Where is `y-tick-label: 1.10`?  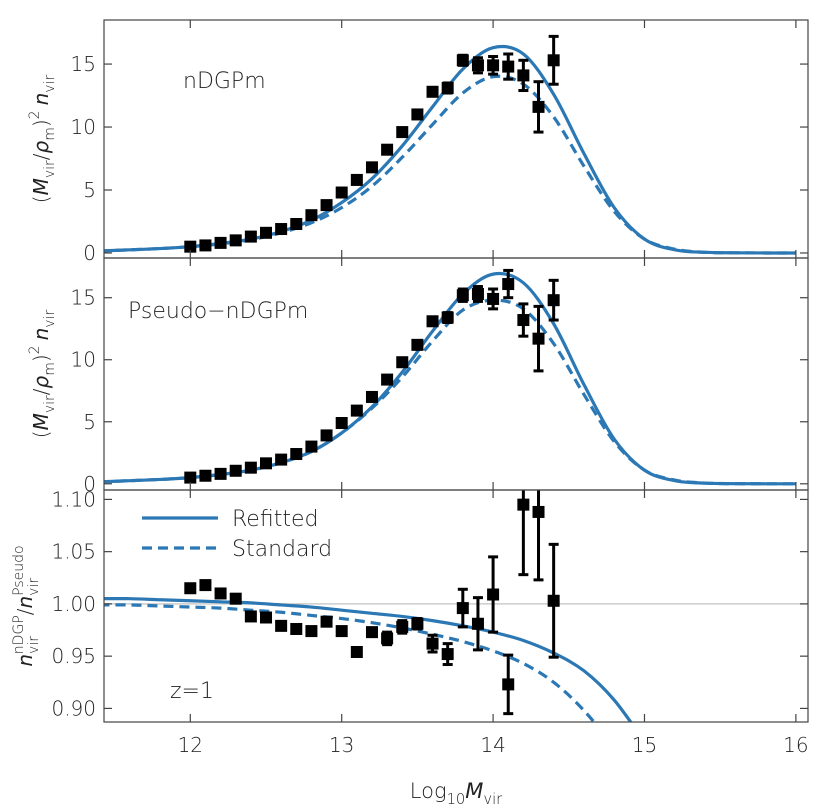
y-tick-label: 1.10 is located at coordinates (73, 499).